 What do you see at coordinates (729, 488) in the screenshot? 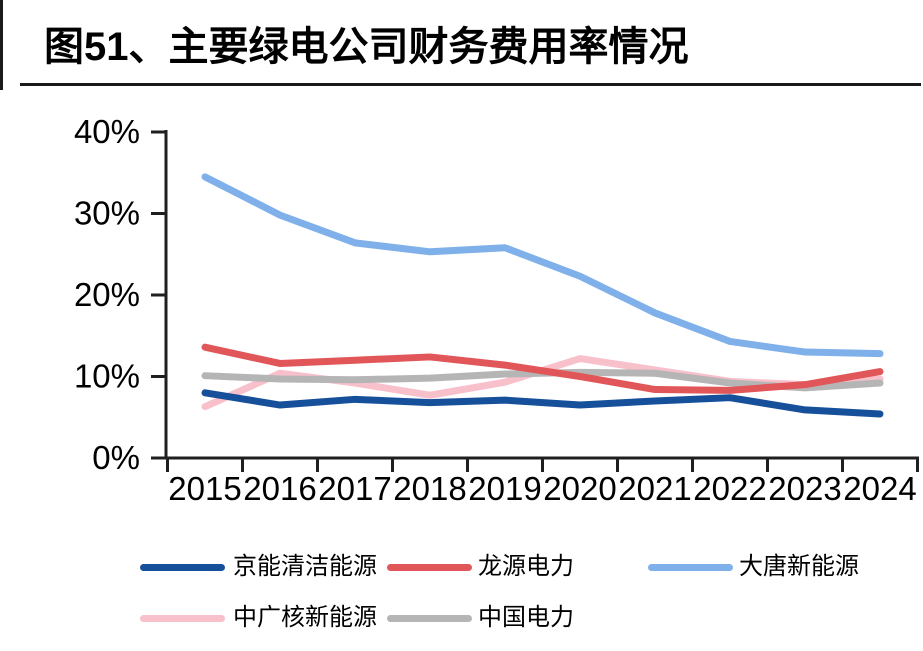
I see `x-tick-label: 2022` at bounding box center [729, 488].